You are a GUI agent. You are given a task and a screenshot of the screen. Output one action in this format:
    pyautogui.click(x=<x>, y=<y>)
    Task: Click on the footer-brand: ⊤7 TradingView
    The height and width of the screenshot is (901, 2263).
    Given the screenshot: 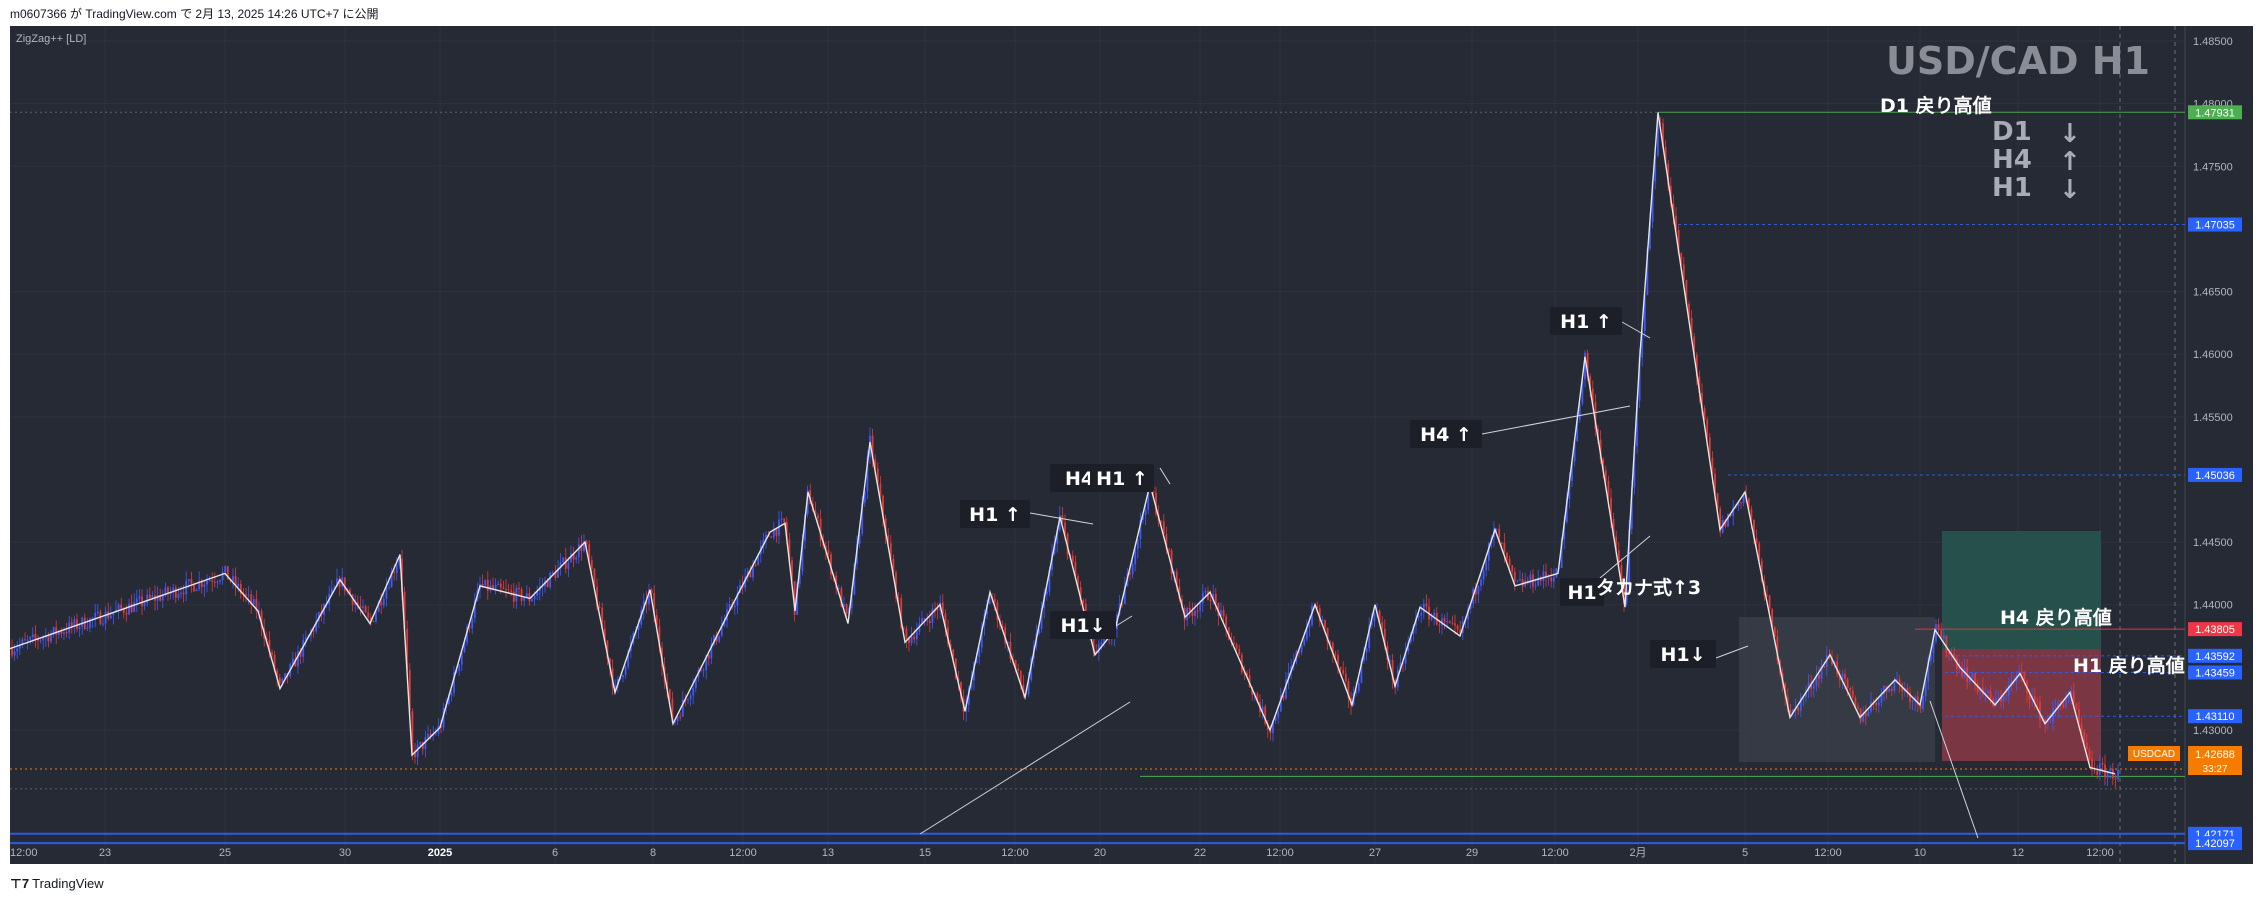 What is the action you would take?
    pyautogui.click(x=57, y=884)
    